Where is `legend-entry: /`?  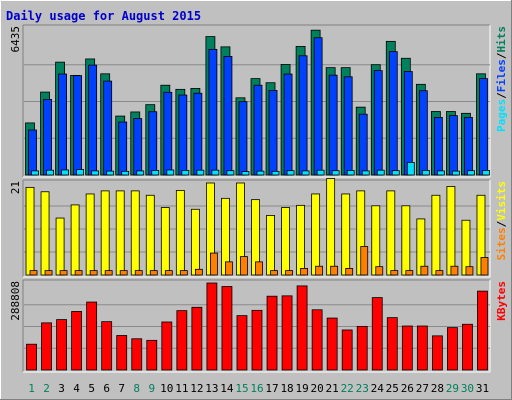 legend-entry: / is located at coordinates (501, 55).